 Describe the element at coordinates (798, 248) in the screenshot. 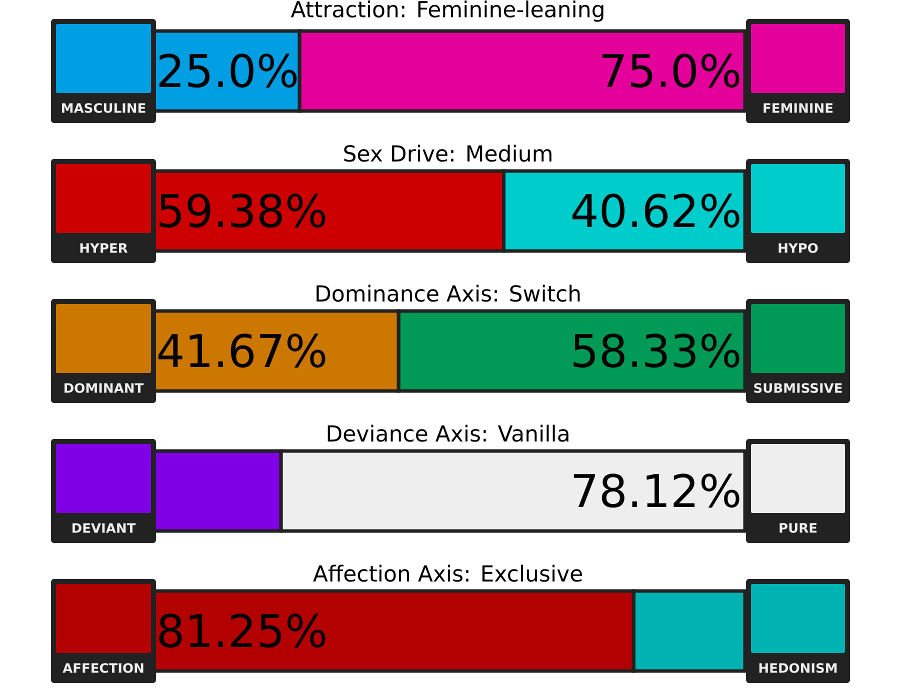

I see `text: HYPO` at that location.